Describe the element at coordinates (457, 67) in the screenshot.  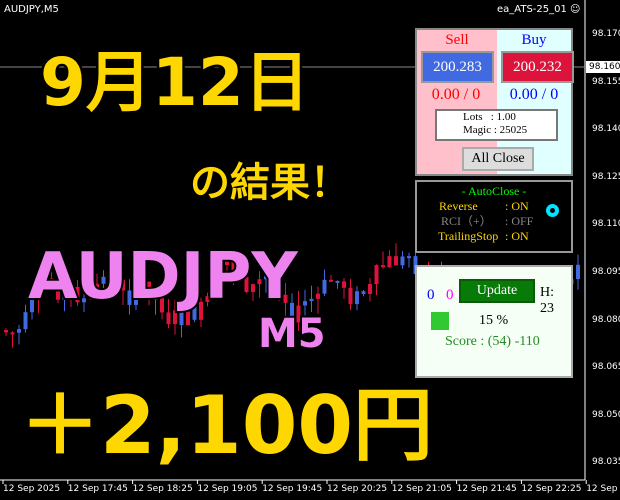
I see `sell-button: 200.283` at that location.